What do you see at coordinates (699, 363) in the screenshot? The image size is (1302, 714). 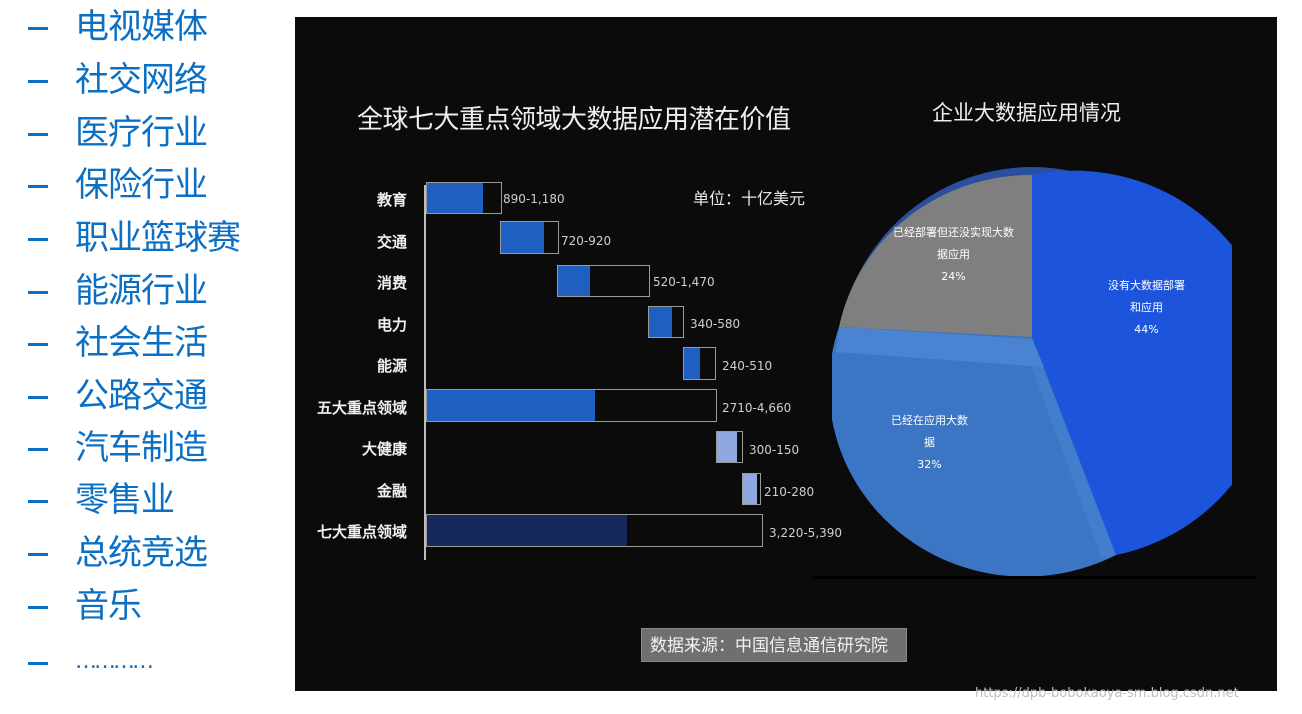 I see `bar-energy` at bounding box center [699, 363].